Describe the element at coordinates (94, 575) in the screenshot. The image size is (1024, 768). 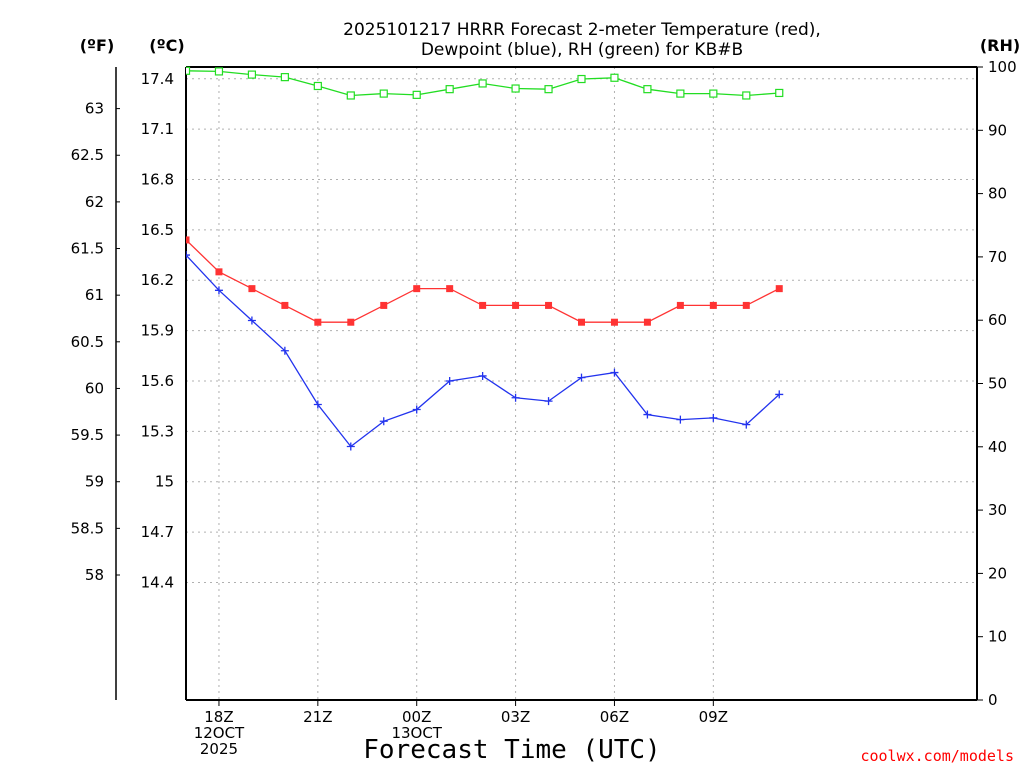
I see `fahrenheit-tick-label: 58` at that location.